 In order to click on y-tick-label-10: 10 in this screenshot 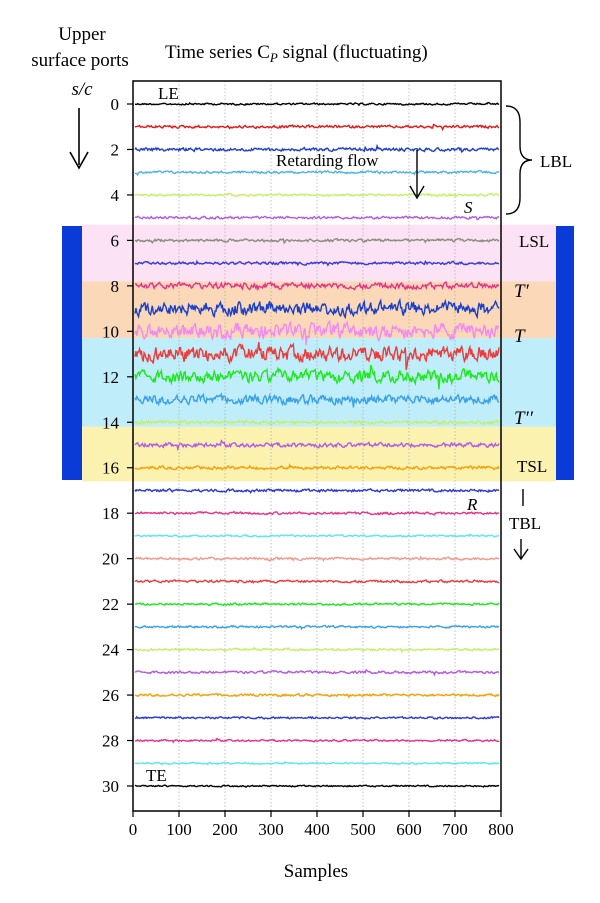, I will do `click(110, 331)`.